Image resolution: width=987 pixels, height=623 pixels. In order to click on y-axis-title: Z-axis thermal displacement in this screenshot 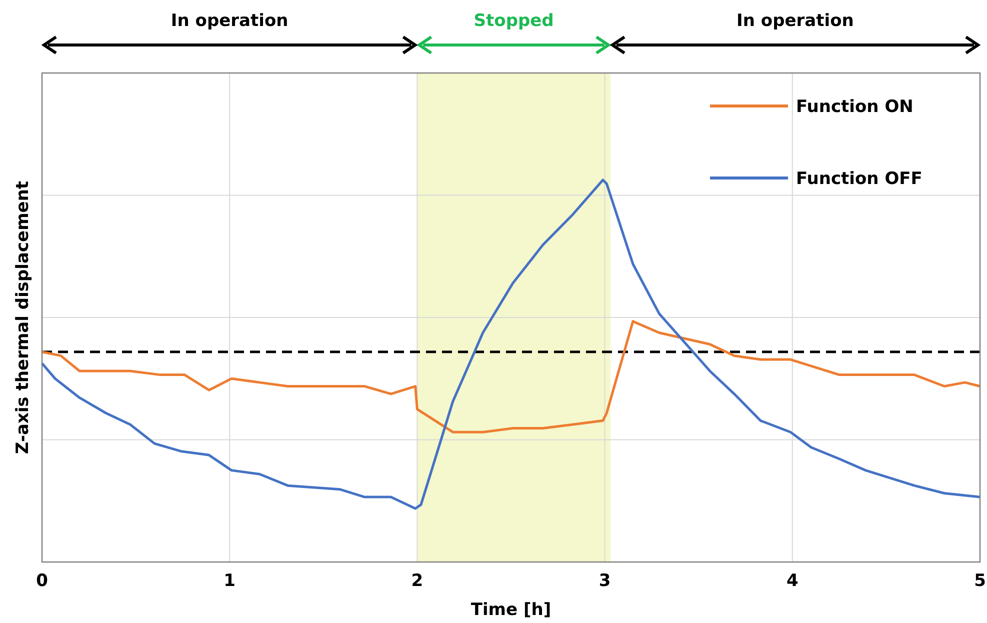, I will do `click(23, 317)`.